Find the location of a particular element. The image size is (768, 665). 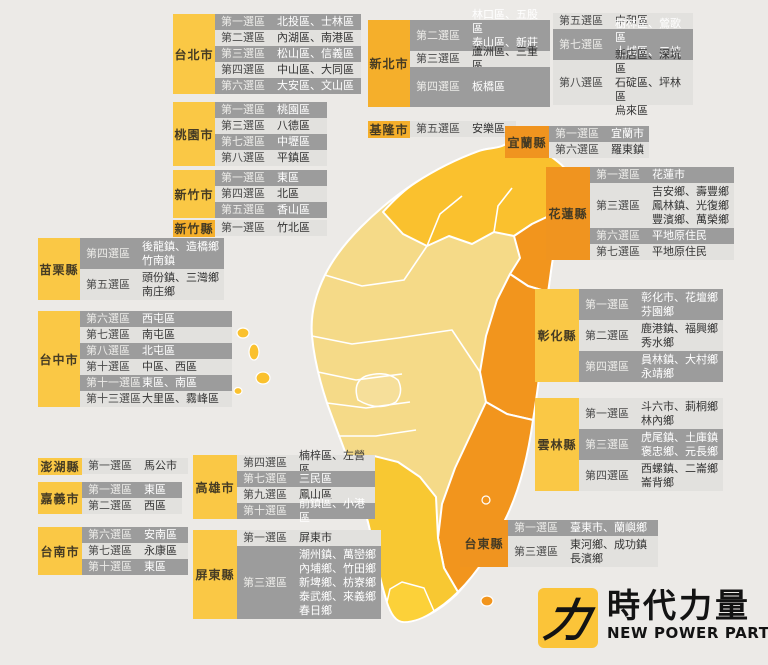

district-block-chiayi-city: 嘉義市 第一選區 東區 第二選區 西區 is located at coordinates (110, 498).